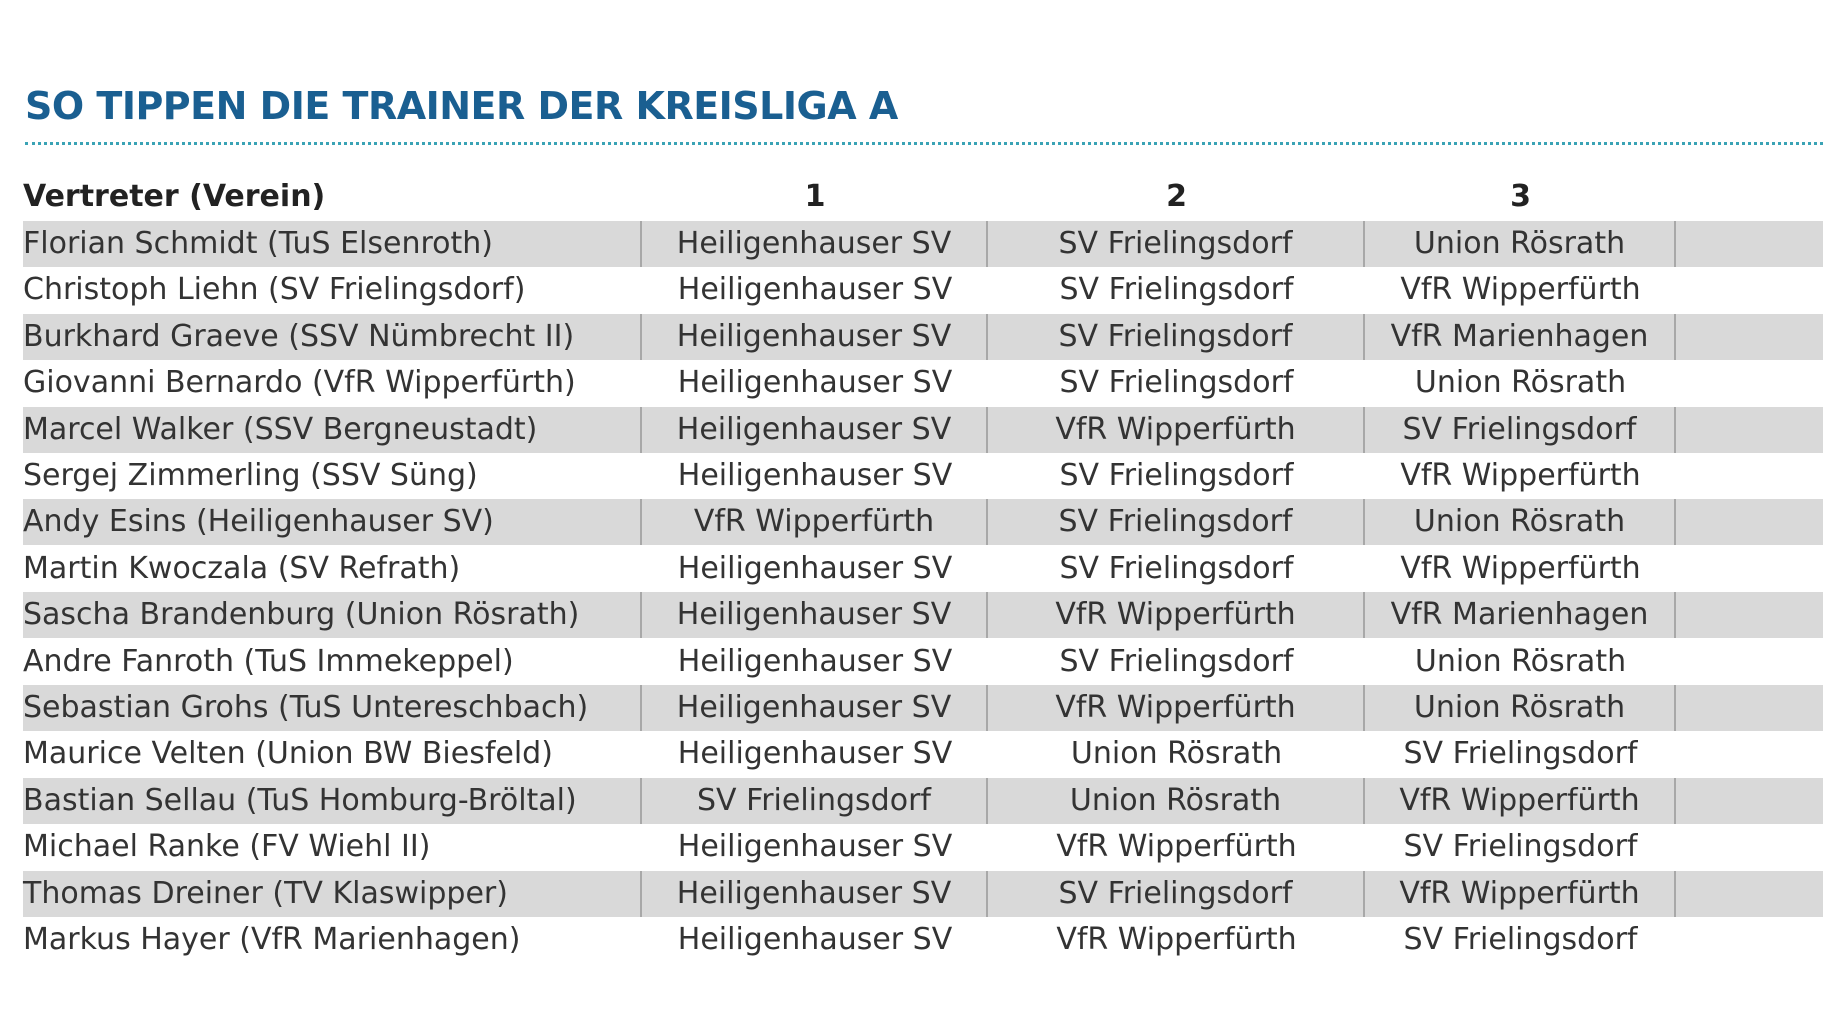  Describe the element at coordinates (174, 196) in the screenshot. I see `name-cell: Vertreter (Verein)` at that location.